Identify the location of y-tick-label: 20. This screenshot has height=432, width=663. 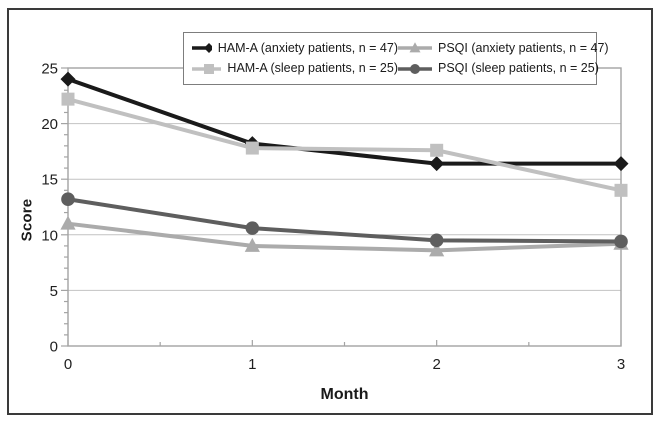
(49, 124).